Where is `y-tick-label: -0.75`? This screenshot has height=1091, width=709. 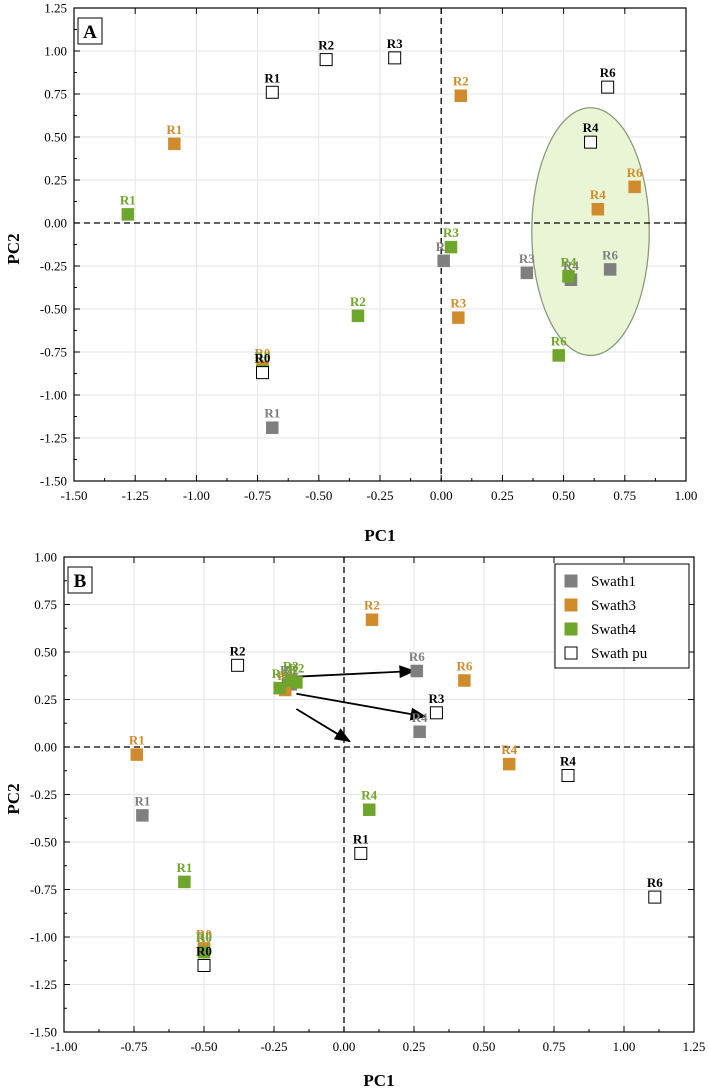 y-tick-label: -0.75 is located at coordinates (43, 889).